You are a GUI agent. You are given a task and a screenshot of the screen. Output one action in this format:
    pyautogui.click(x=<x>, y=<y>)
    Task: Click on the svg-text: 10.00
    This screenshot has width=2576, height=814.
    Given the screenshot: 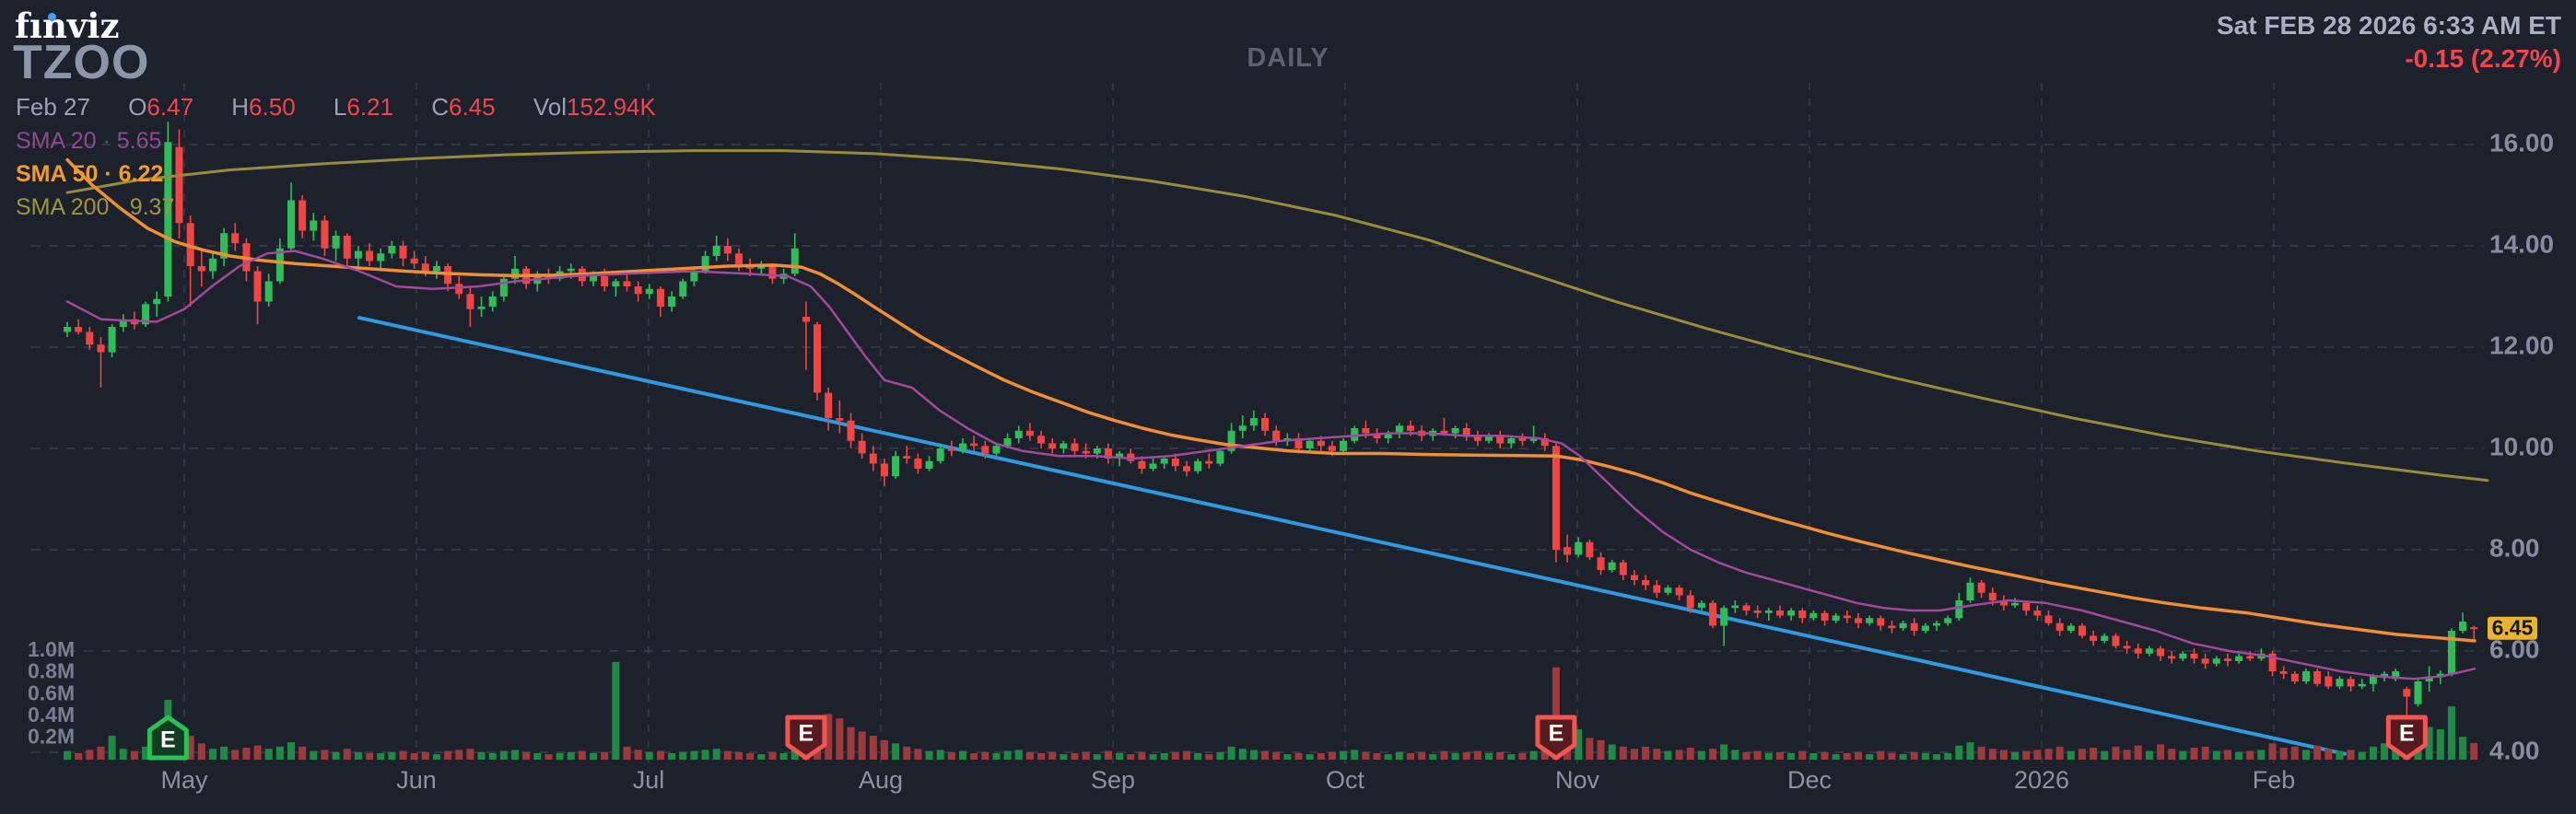 What is the action you would take?
    pyautogui.click(x=2521, y=446)
    